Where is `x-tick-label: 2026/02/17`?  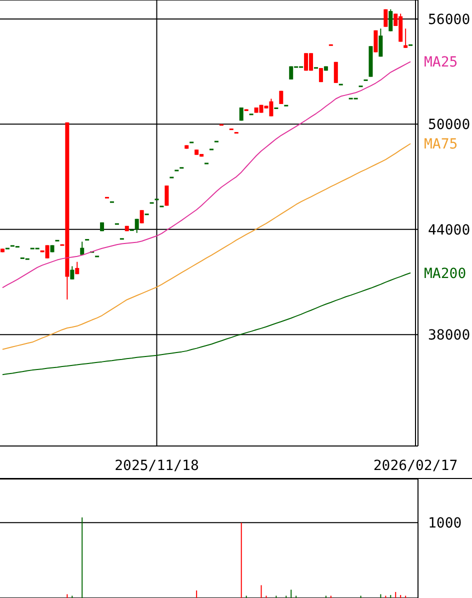 x-tick-label: 2026/02/17 is located at coordinates (415, 466).